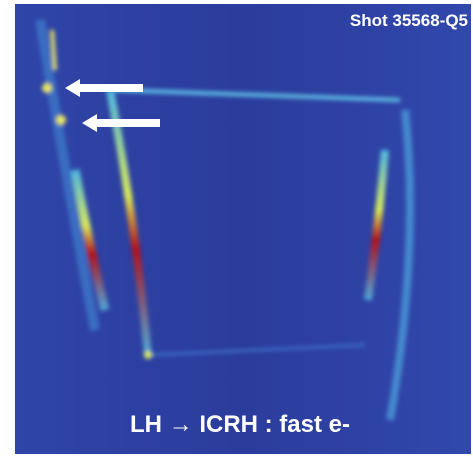  What do you see at coordinates (240, 424) in the screenshot?
I see `caption: LH → ICRH : fast e-` at bounding box center [240, 424].